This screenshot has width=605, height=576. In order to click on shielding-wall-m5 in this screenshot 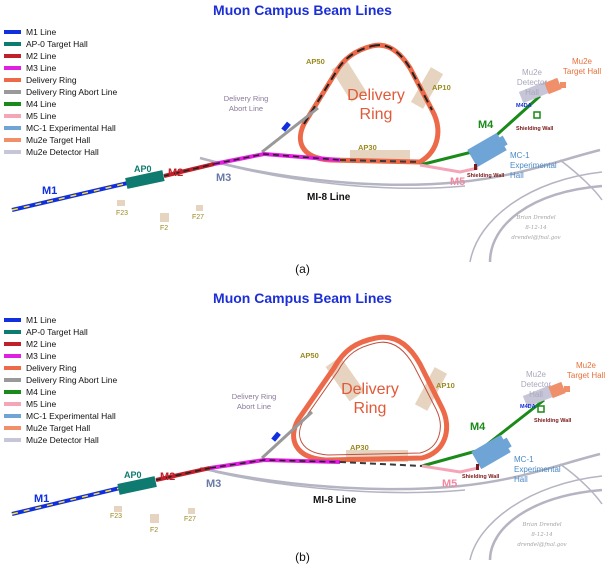, I will do `click(477, 467)`.